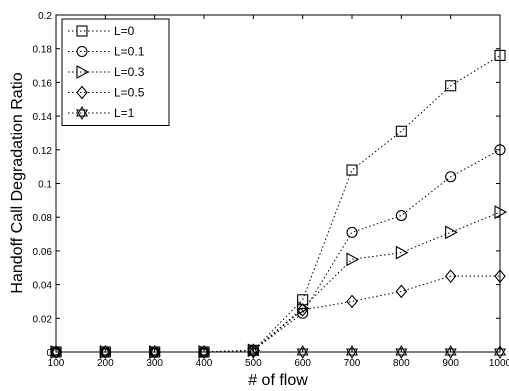 The image size is (509, 391). Describe the element at coordinates (101, 31) in the screenshot. I see `legend-item: L=0` at that location.